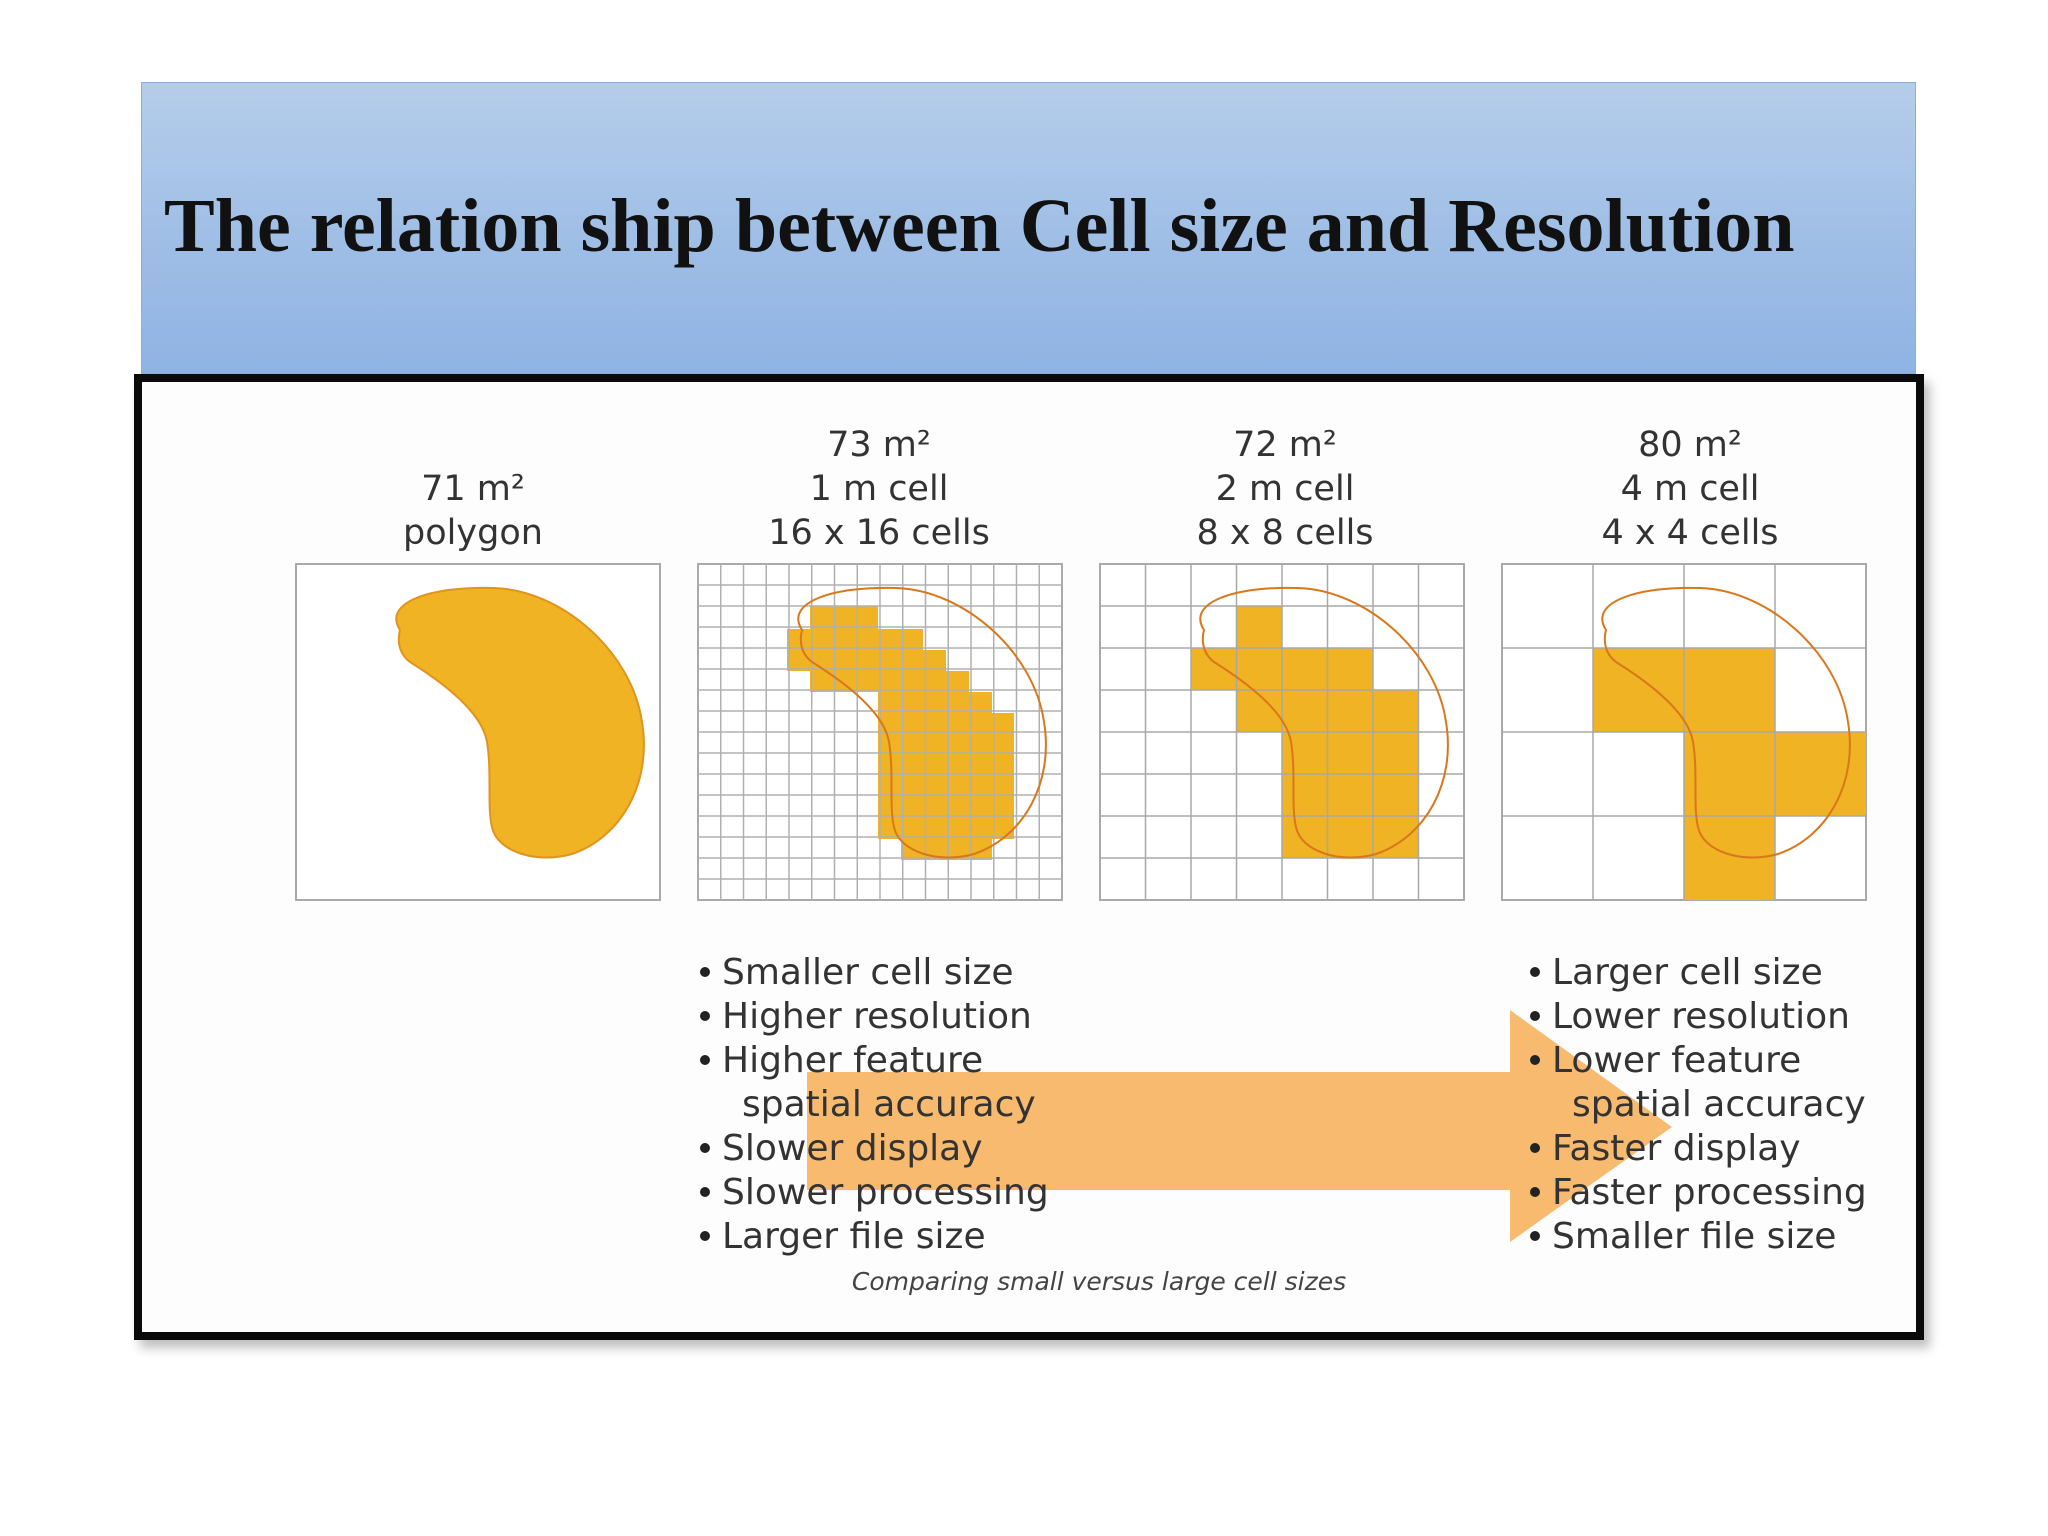  What do you see at coordinates (1694, 1236) in the screenshot?
I see `bullet-text: Smaller file size` at bounding box center [1694, 1236].